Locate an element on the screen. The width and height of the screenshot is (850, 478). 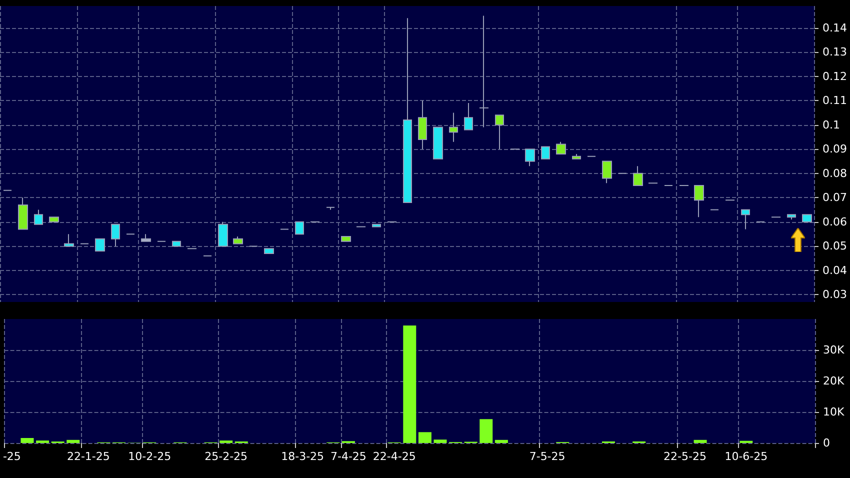
x-tick-label: 22-4-25 is located at coordinates (394, 456).